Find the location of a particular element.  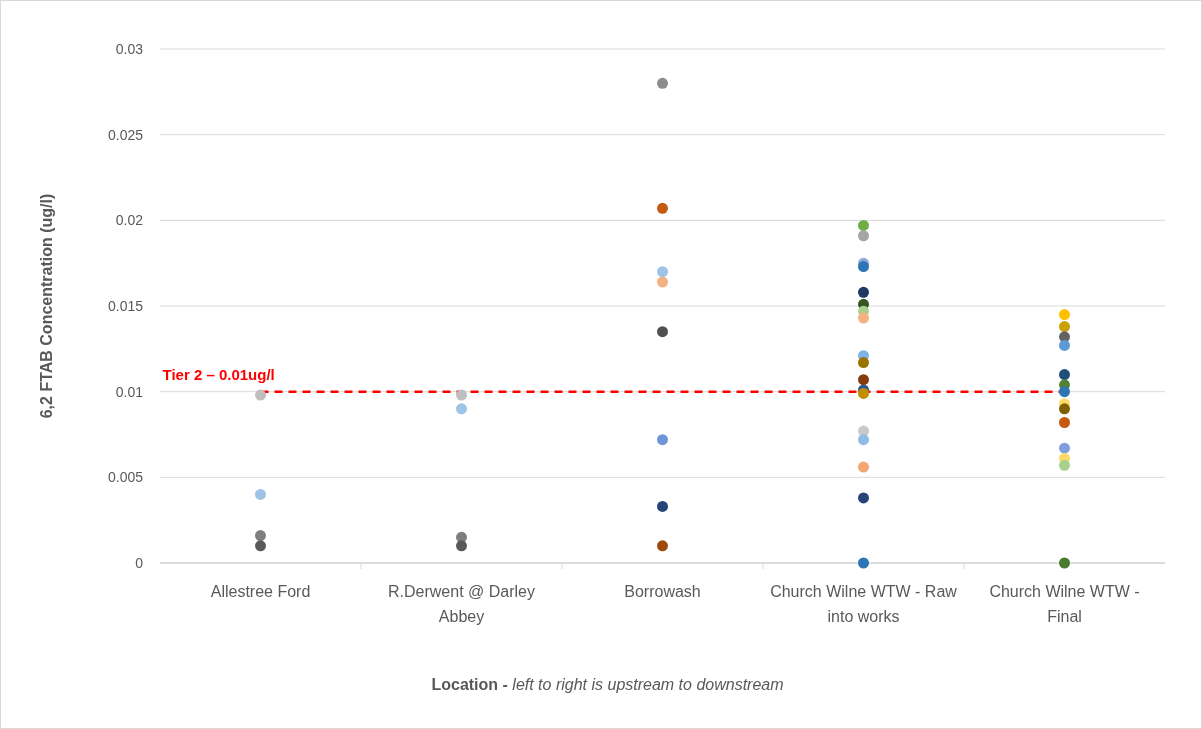

ref-line-label: Tier 2 – 0.01ug/l is located at coordinates (218, 374).